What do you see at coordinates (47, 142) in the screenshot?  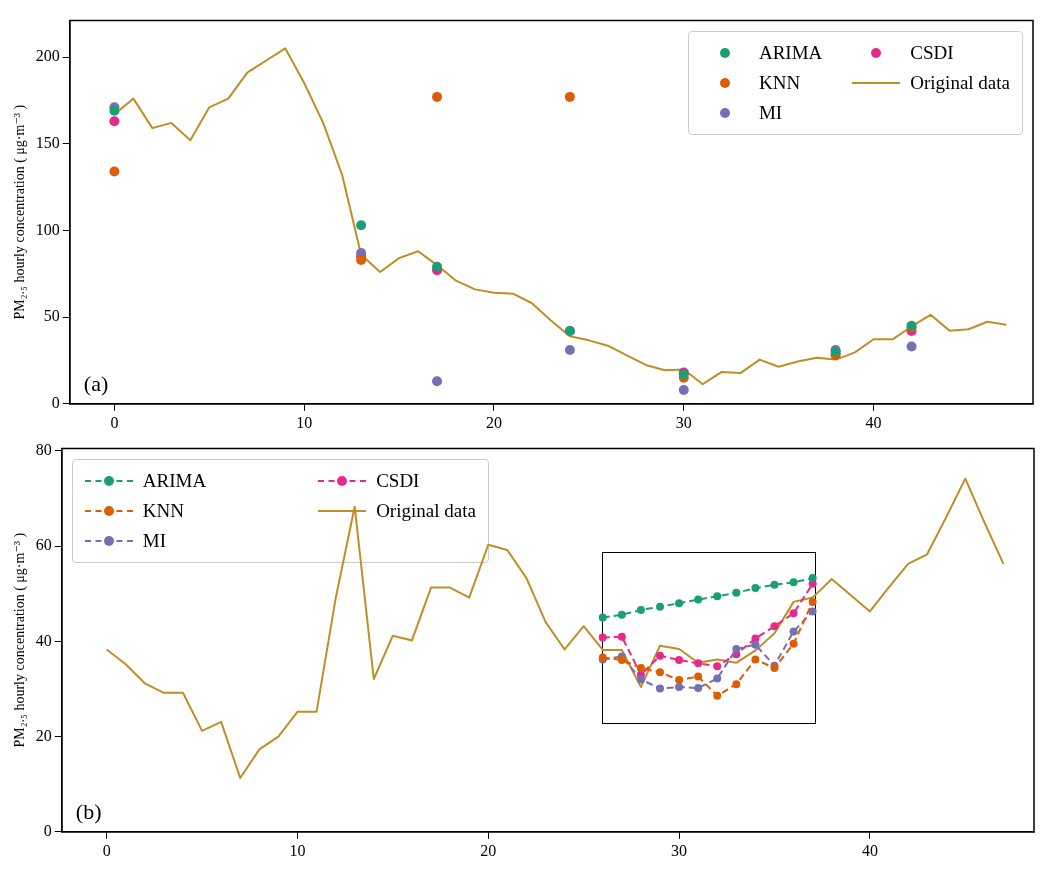 I see `y-tick-label: 150` at bounding box center [47, 142].